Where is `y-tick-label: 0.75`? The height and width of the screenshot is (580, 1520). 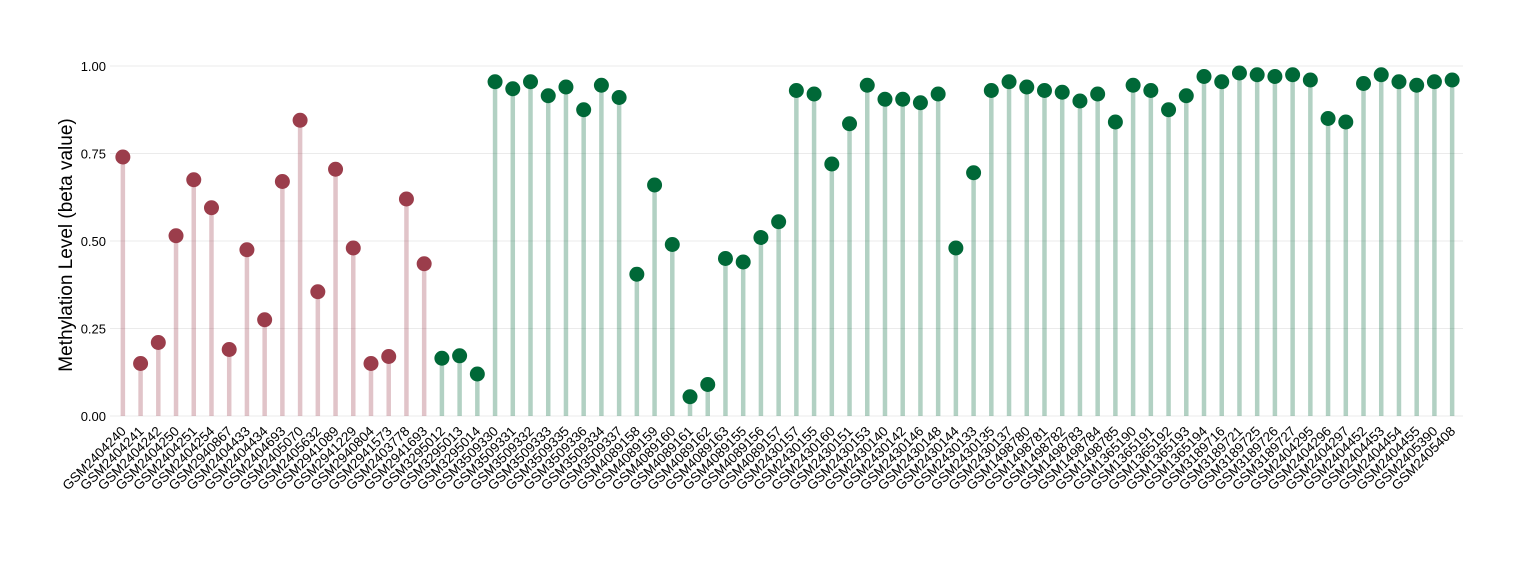
y-tick-label: 0.75 is located at coordinates (93, 154).